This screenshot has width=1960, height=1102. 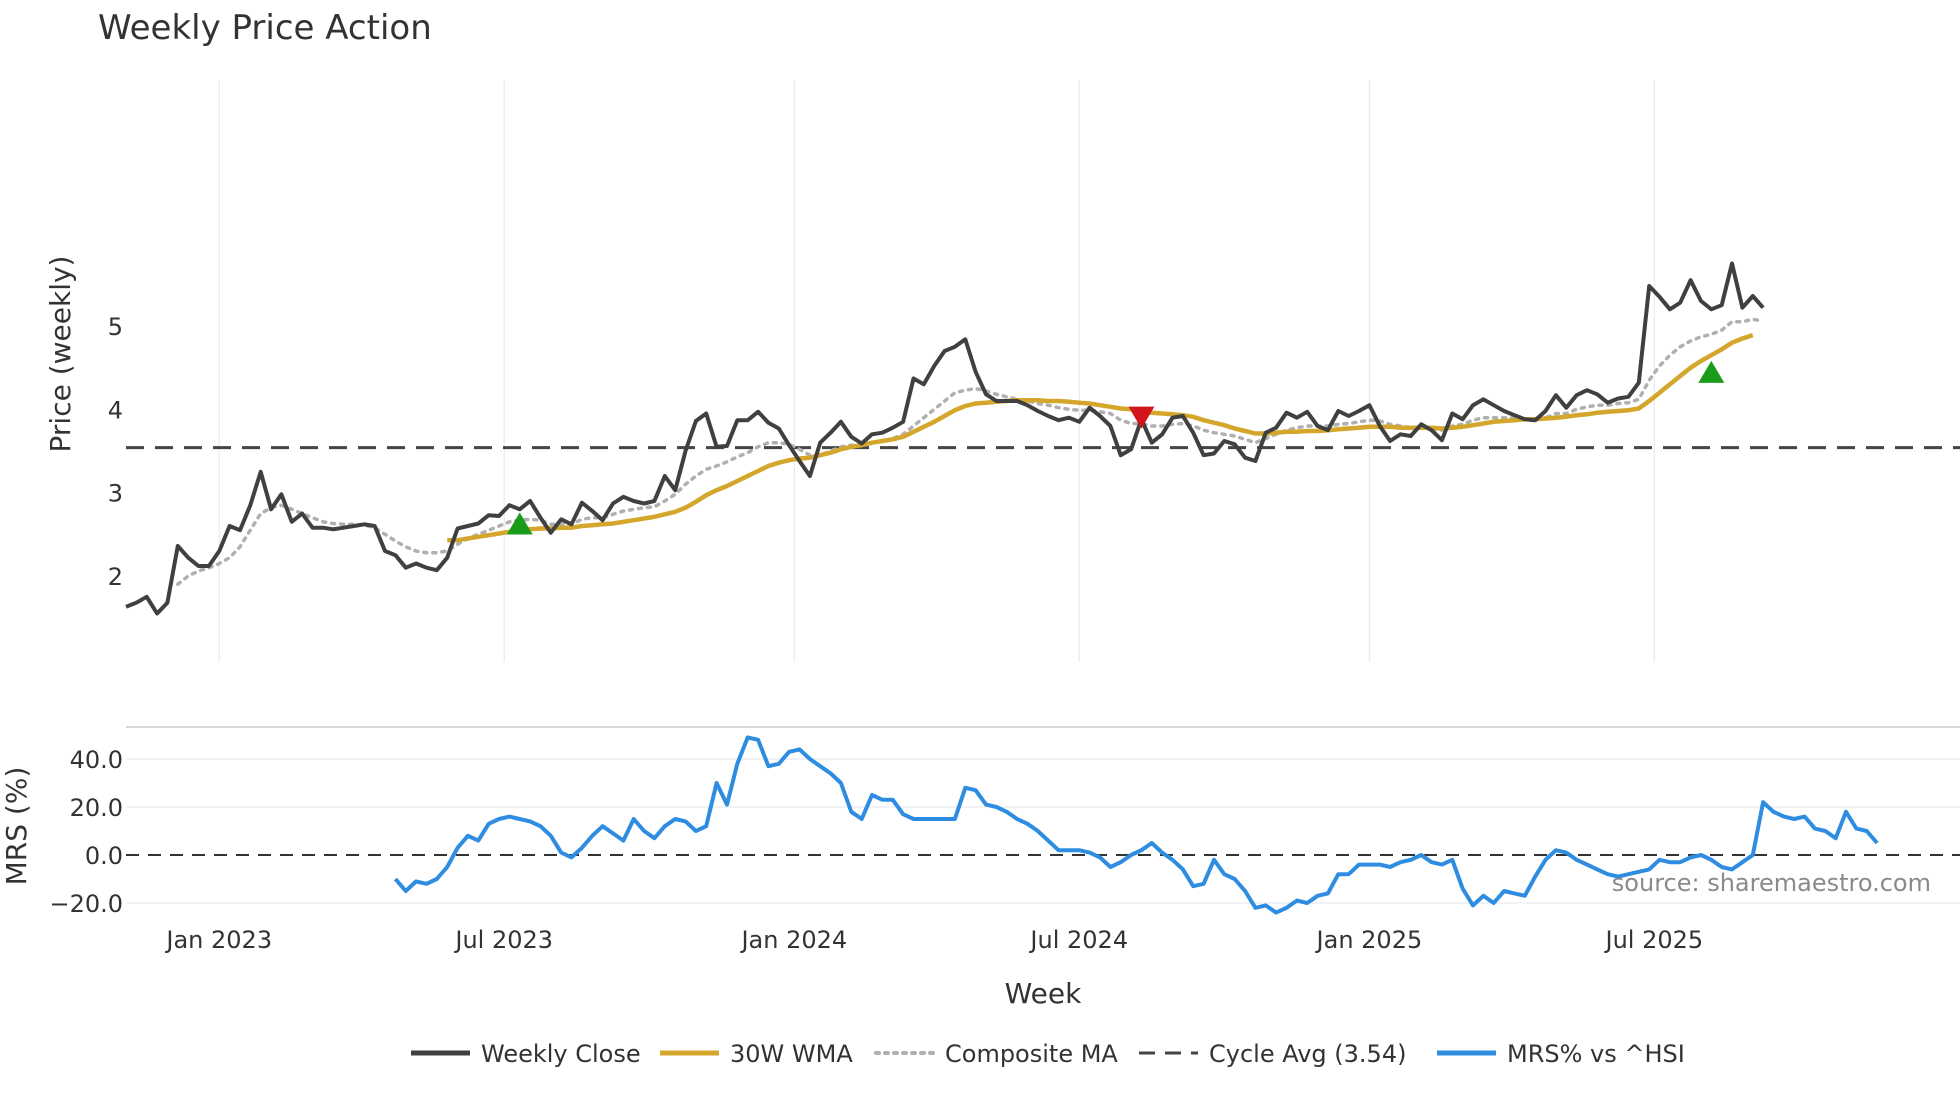 I want to click on chart-title: Weekly Price Action, so click(x=265, y=28).